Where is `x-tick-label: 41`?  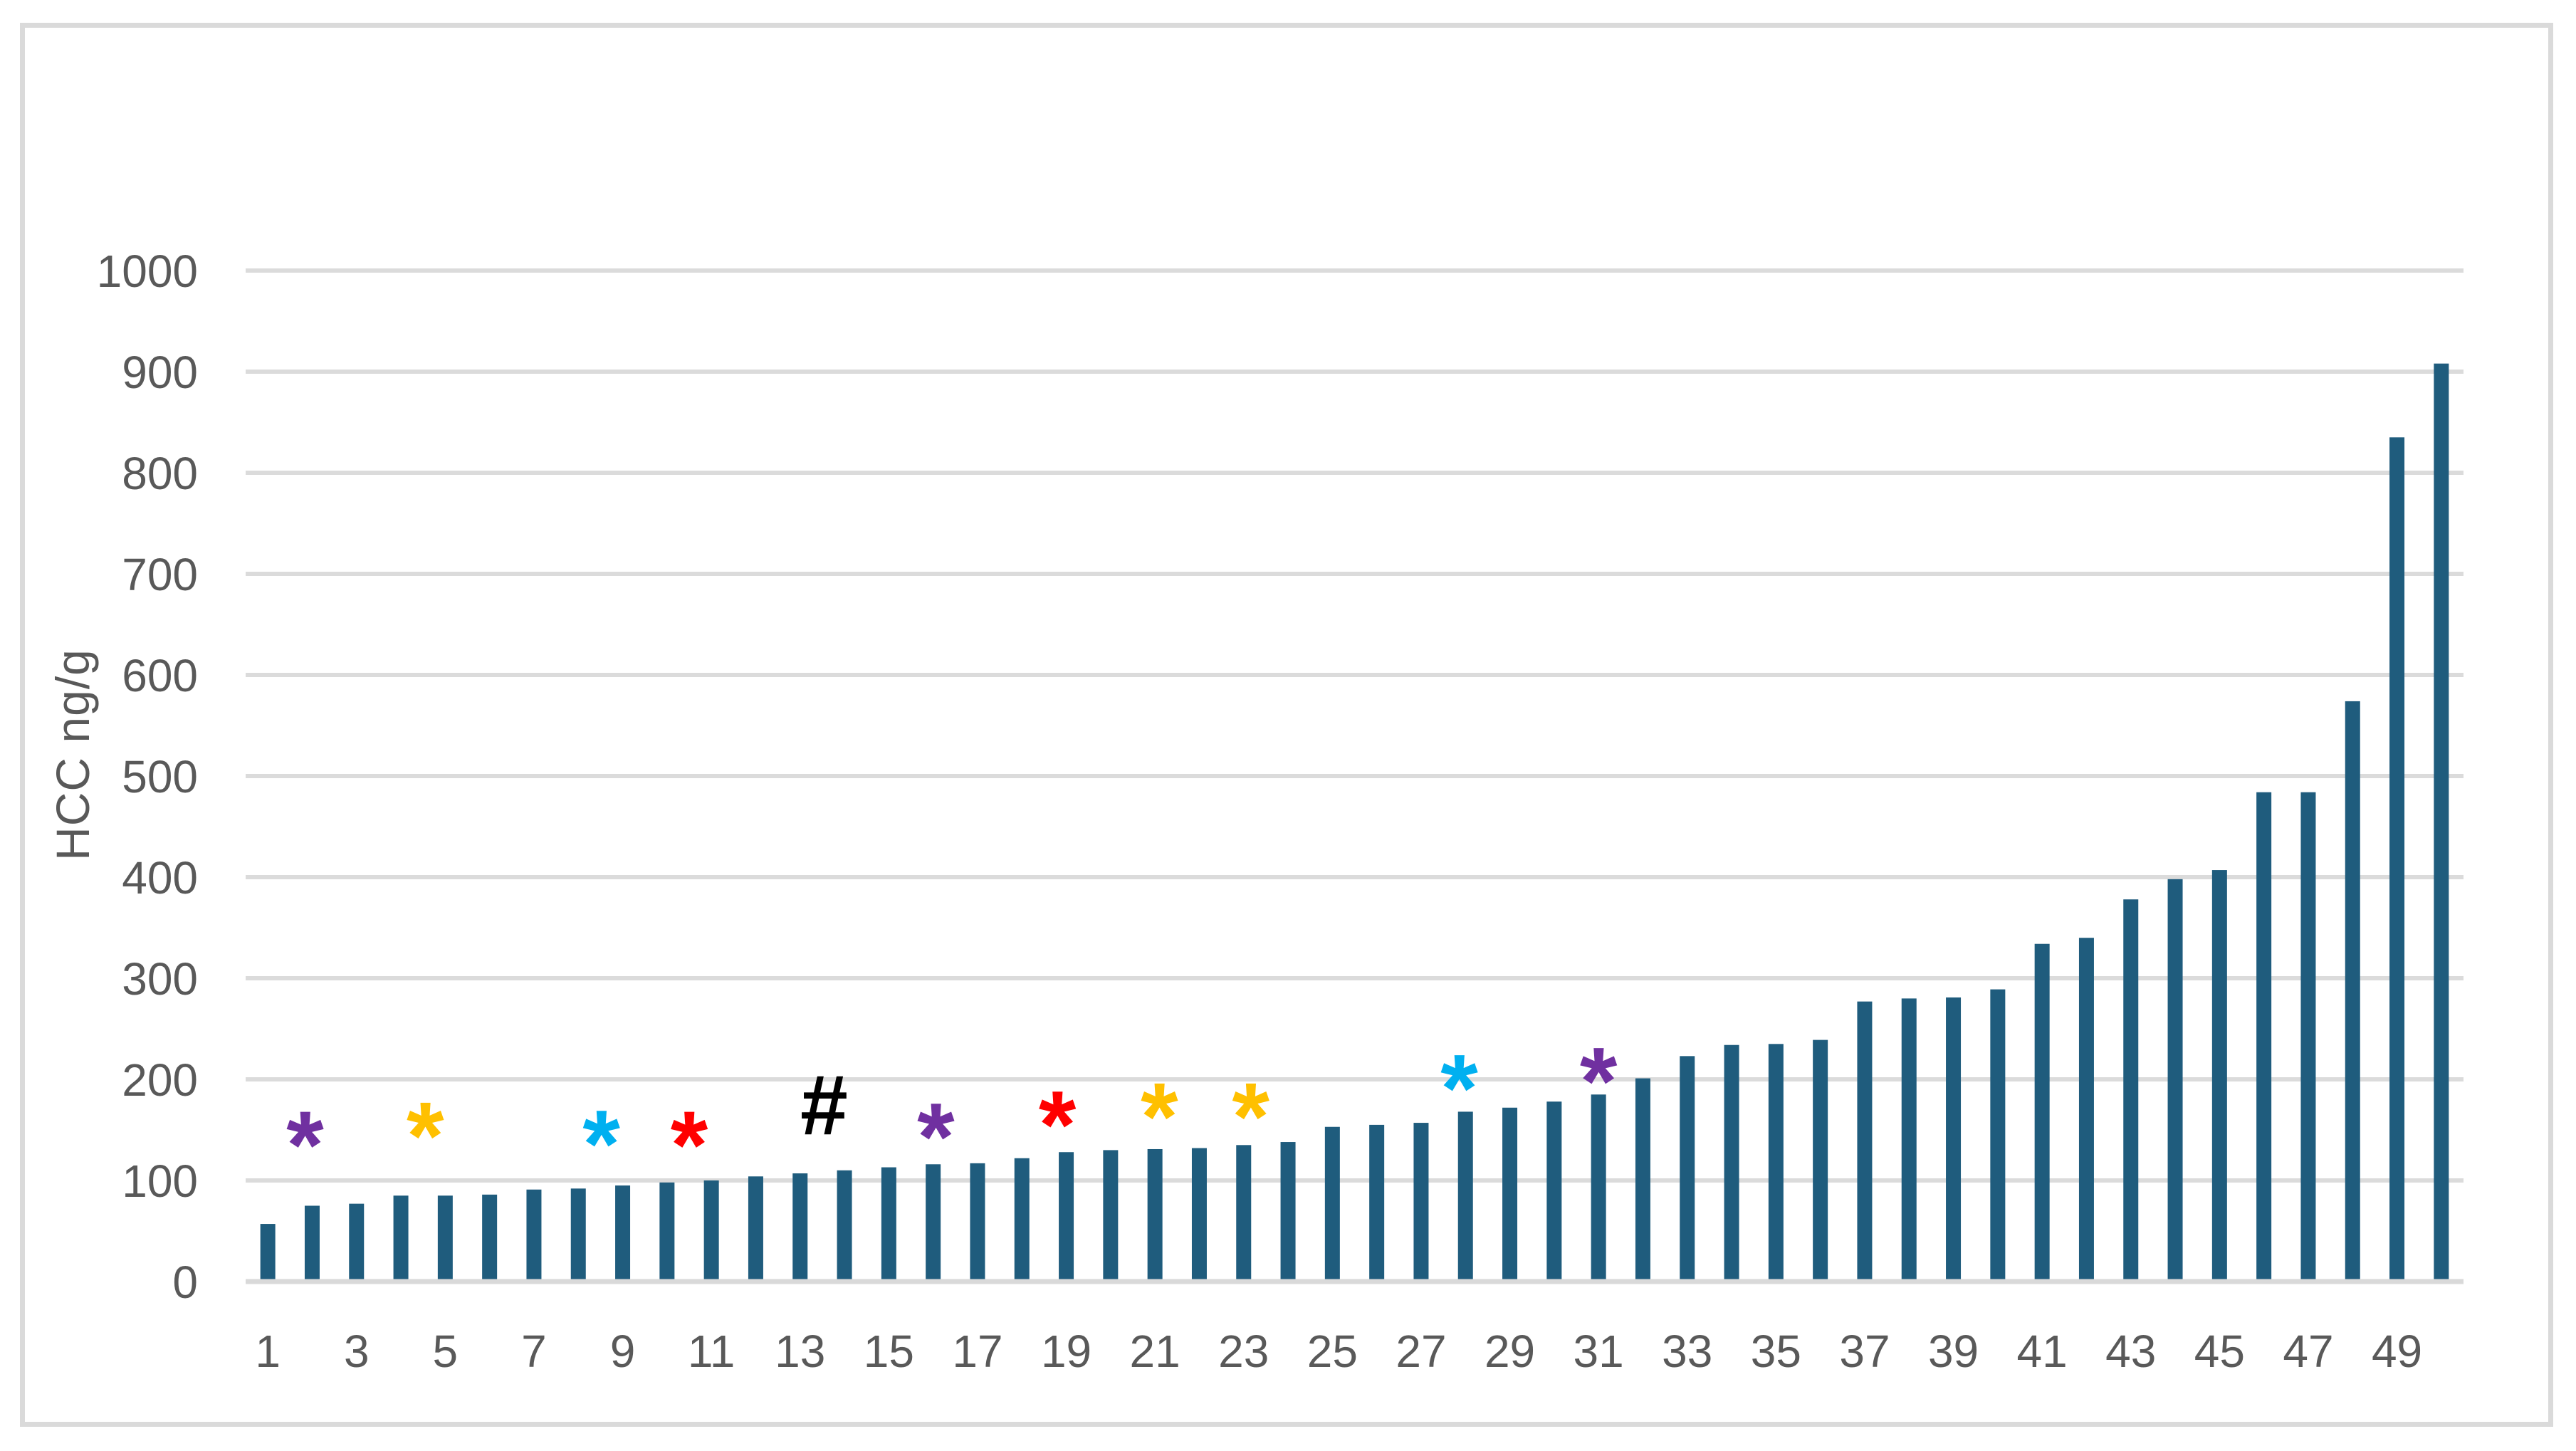
x-tick-label: 41 is located at coordinates (2042, 1351).